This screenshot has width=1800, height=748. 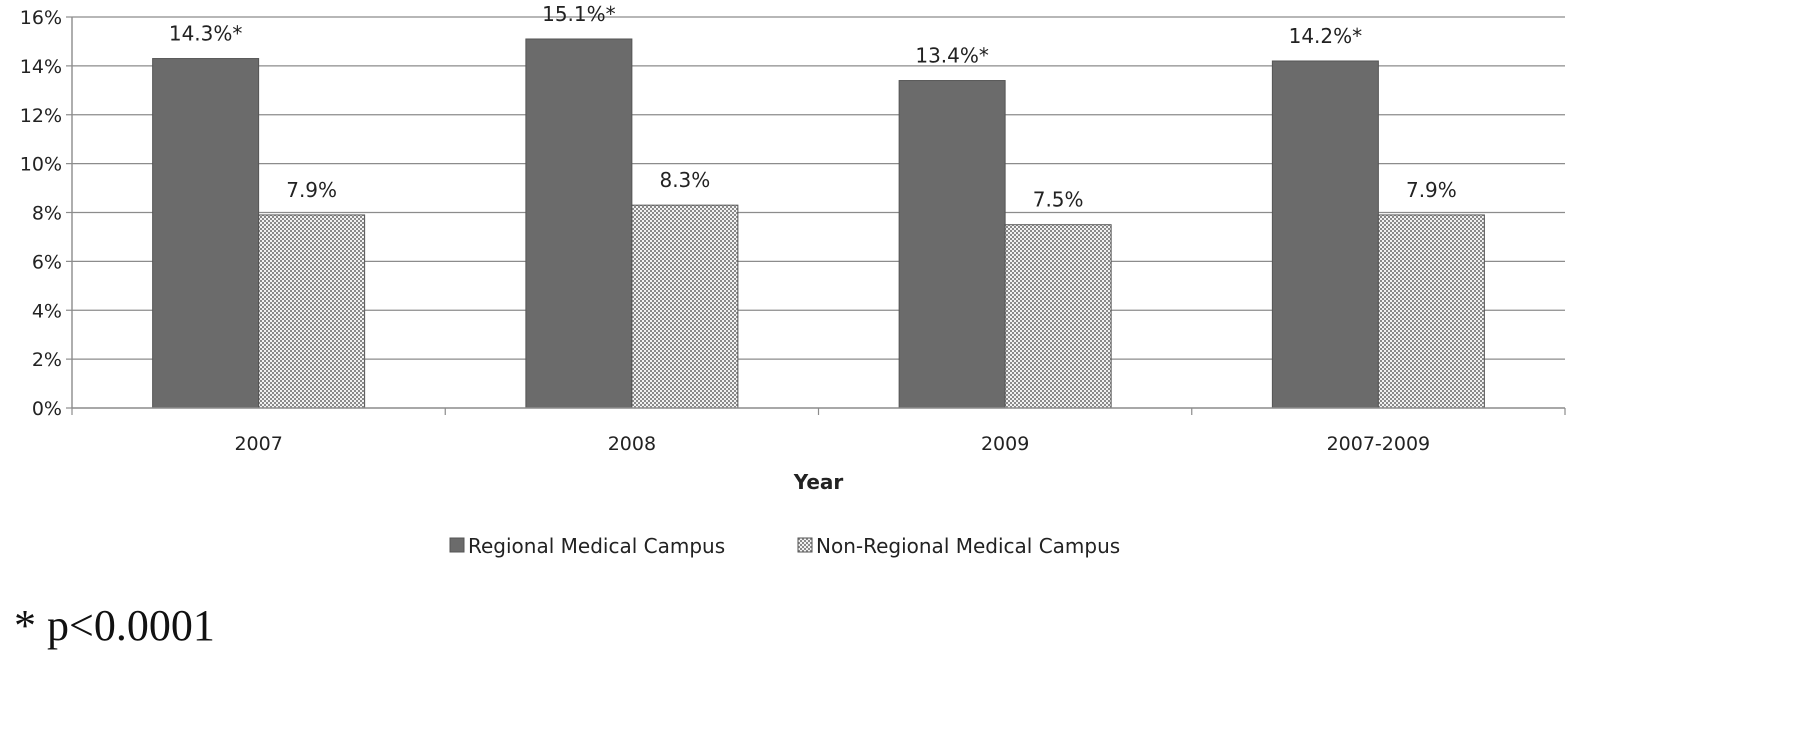 I want to click on legend-swatch-non-regional, so click(x=805, y=545).